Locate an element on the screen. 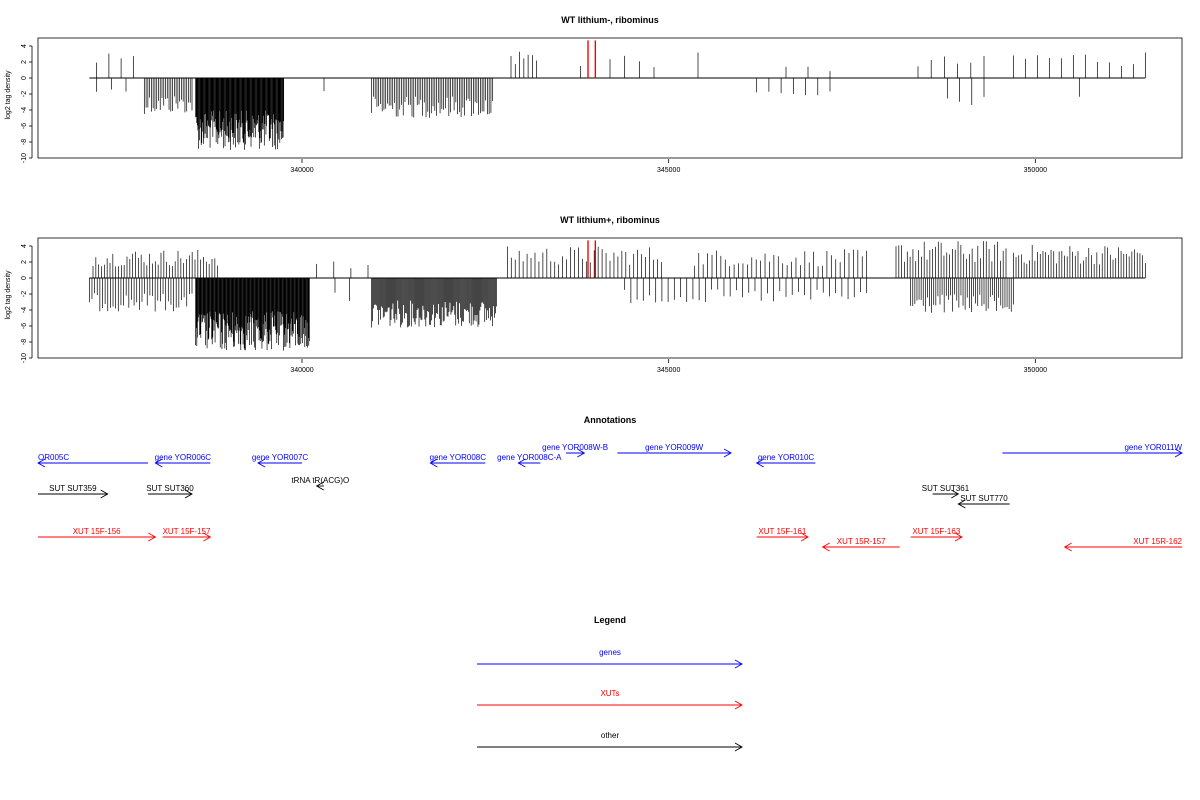 The height and width of the screenshot is (800, 1200). annotation-feature: XUT 15F-156 is located at coordinates (97, 534).